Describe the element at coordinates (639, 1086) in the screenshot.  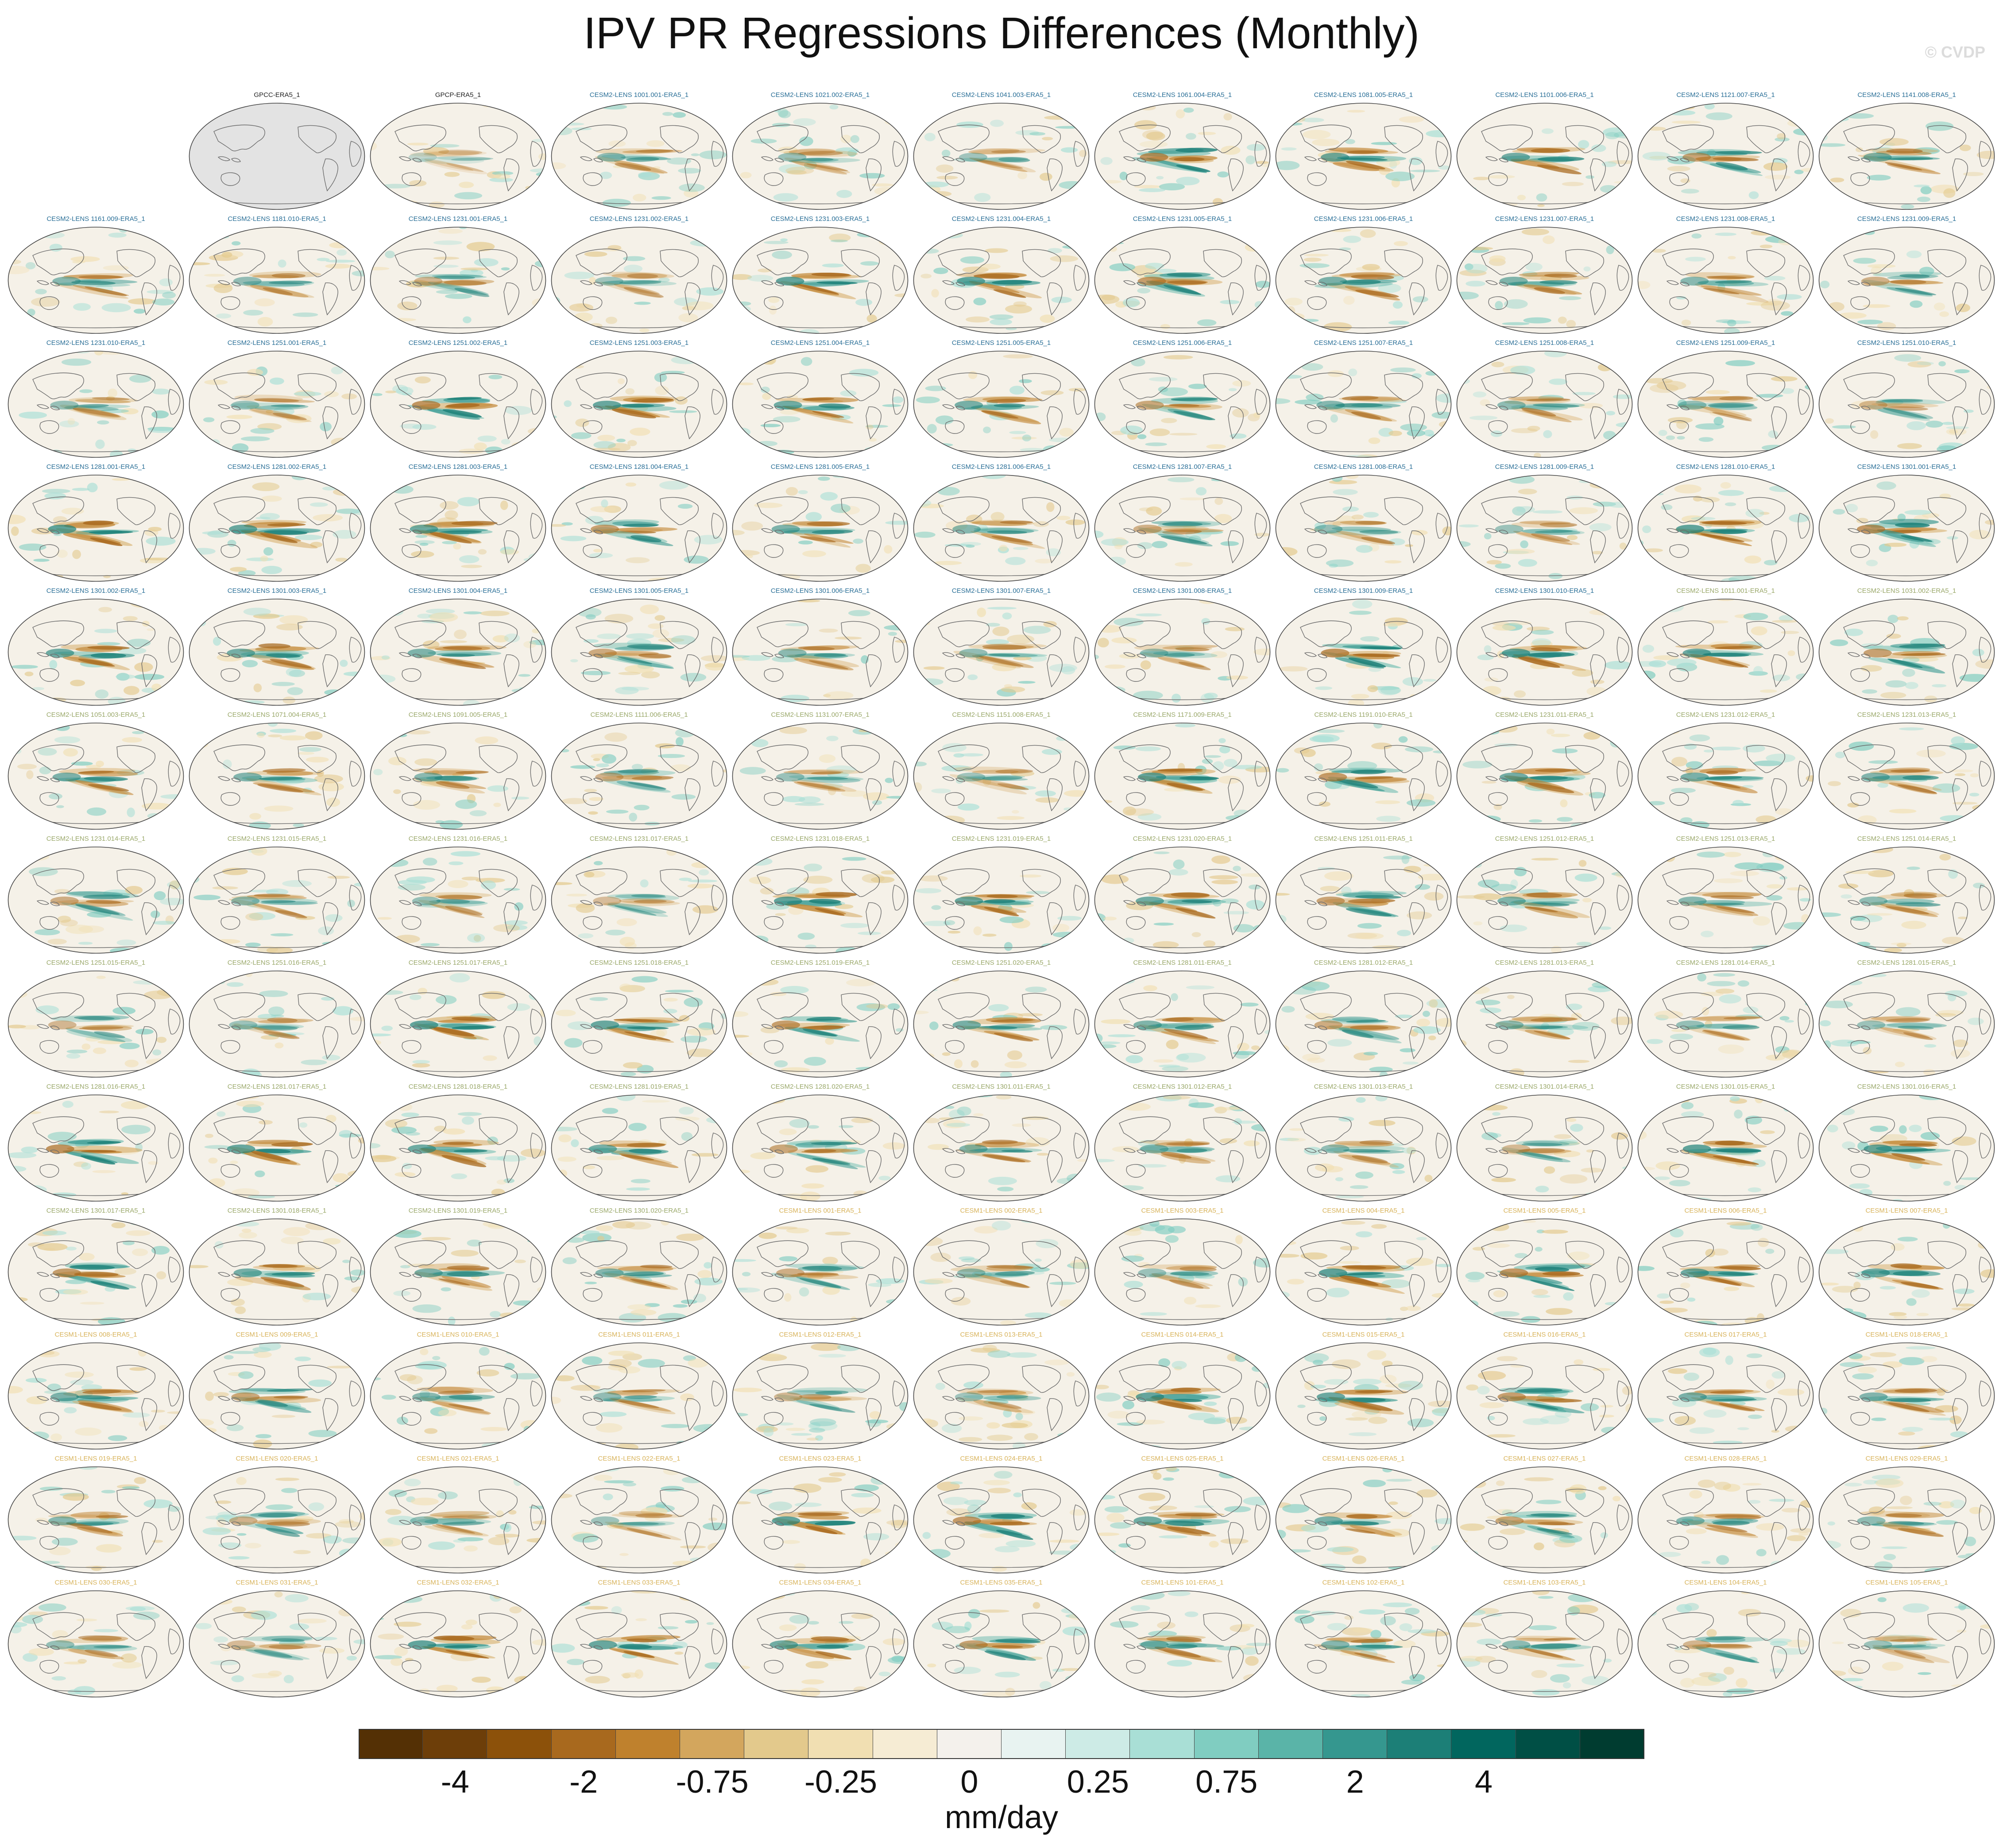
I see `panel-title: CESM2-LENS 1281.019-ERA5_1` at that location.